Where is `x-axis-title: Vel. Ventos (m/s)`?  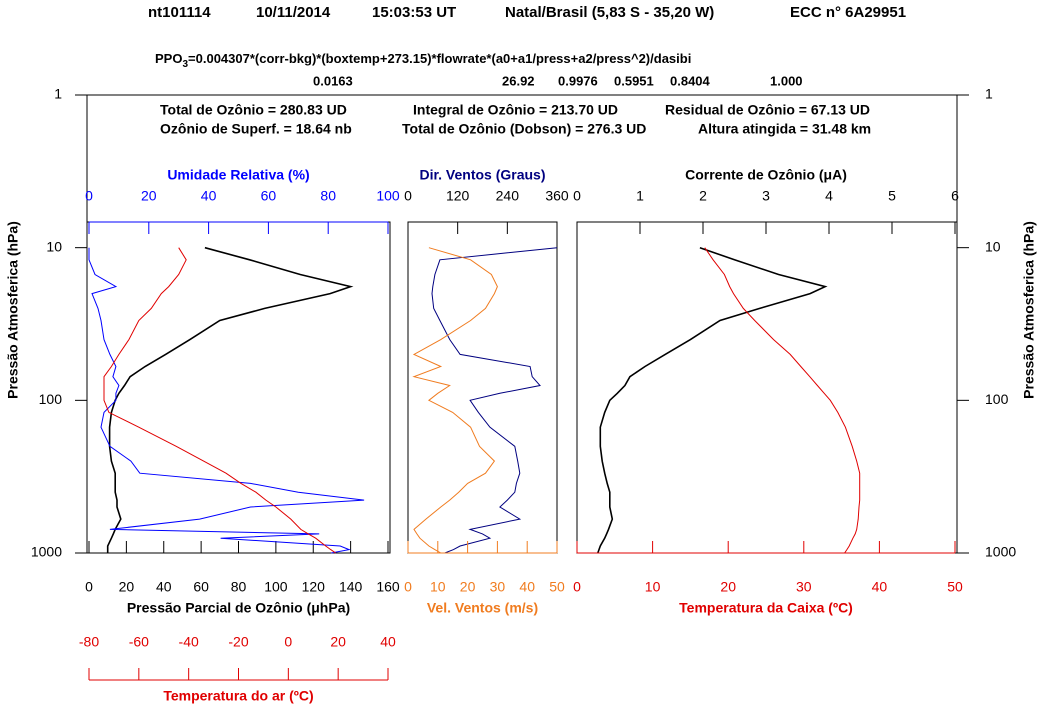
x-axis-title: Vel. Ventos (m/s) is located at coordinates (482, 608).